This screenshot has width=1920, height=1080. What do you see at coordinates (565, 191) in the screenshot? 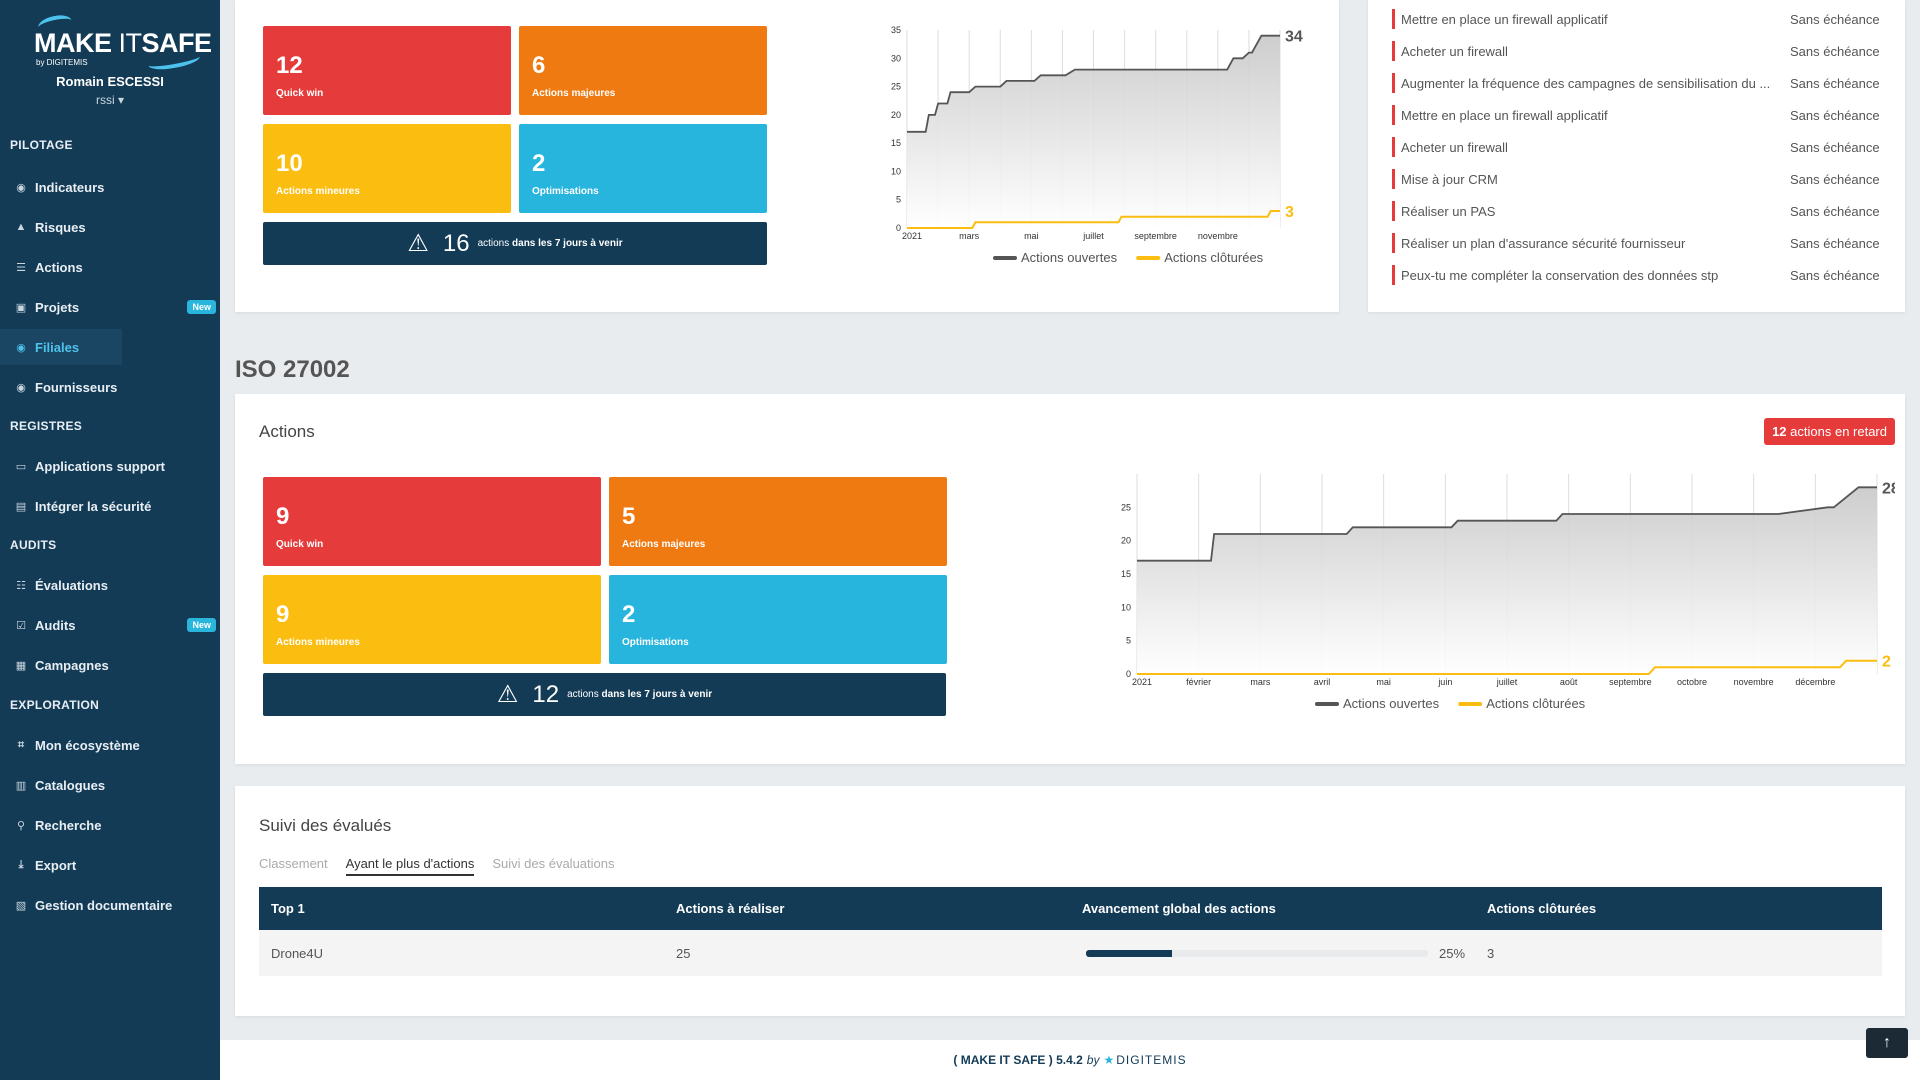
I see `tile-label: Optimisations` at bounding box center [565, 191].